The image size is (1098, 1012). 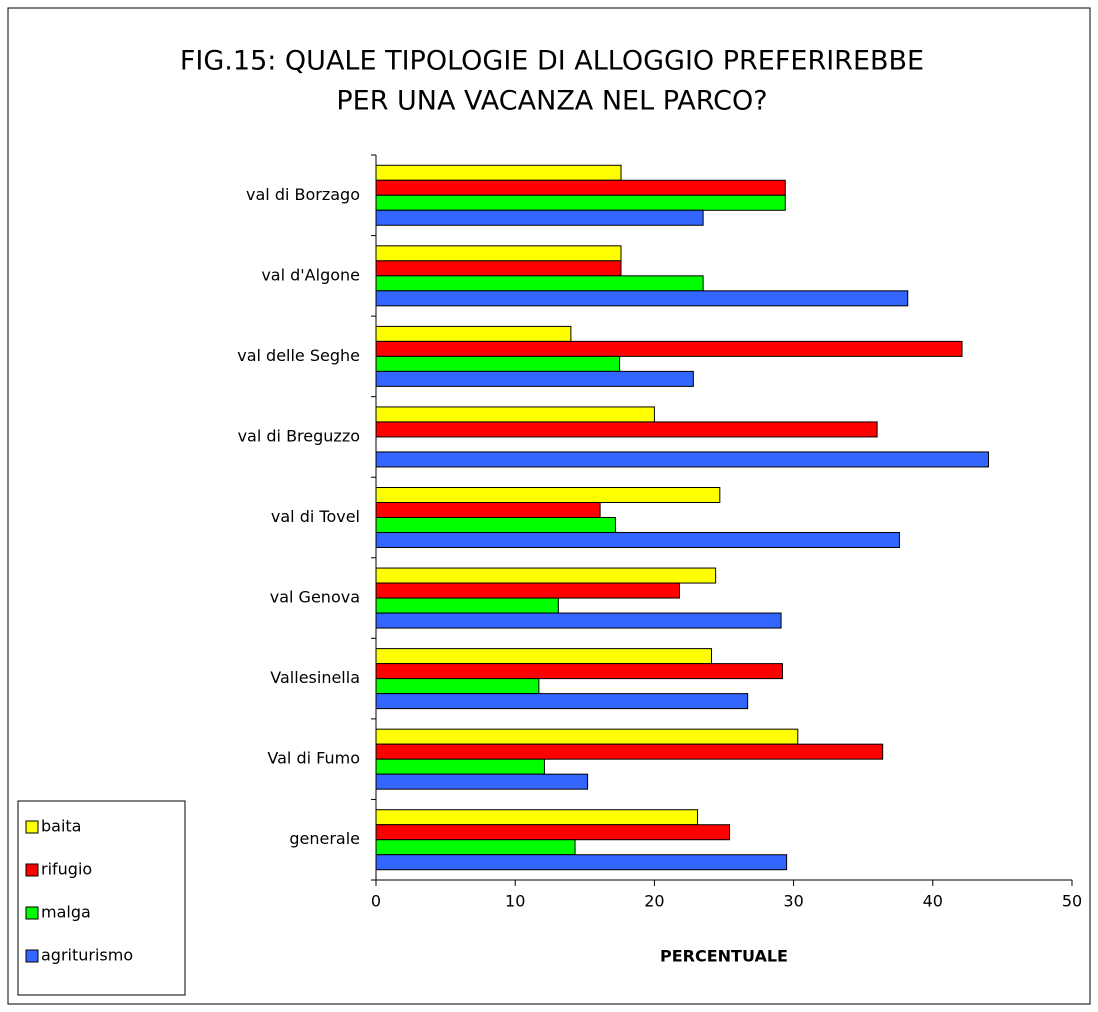 I want to click on x-tick-label: 50, so click(x=1072, y=901).